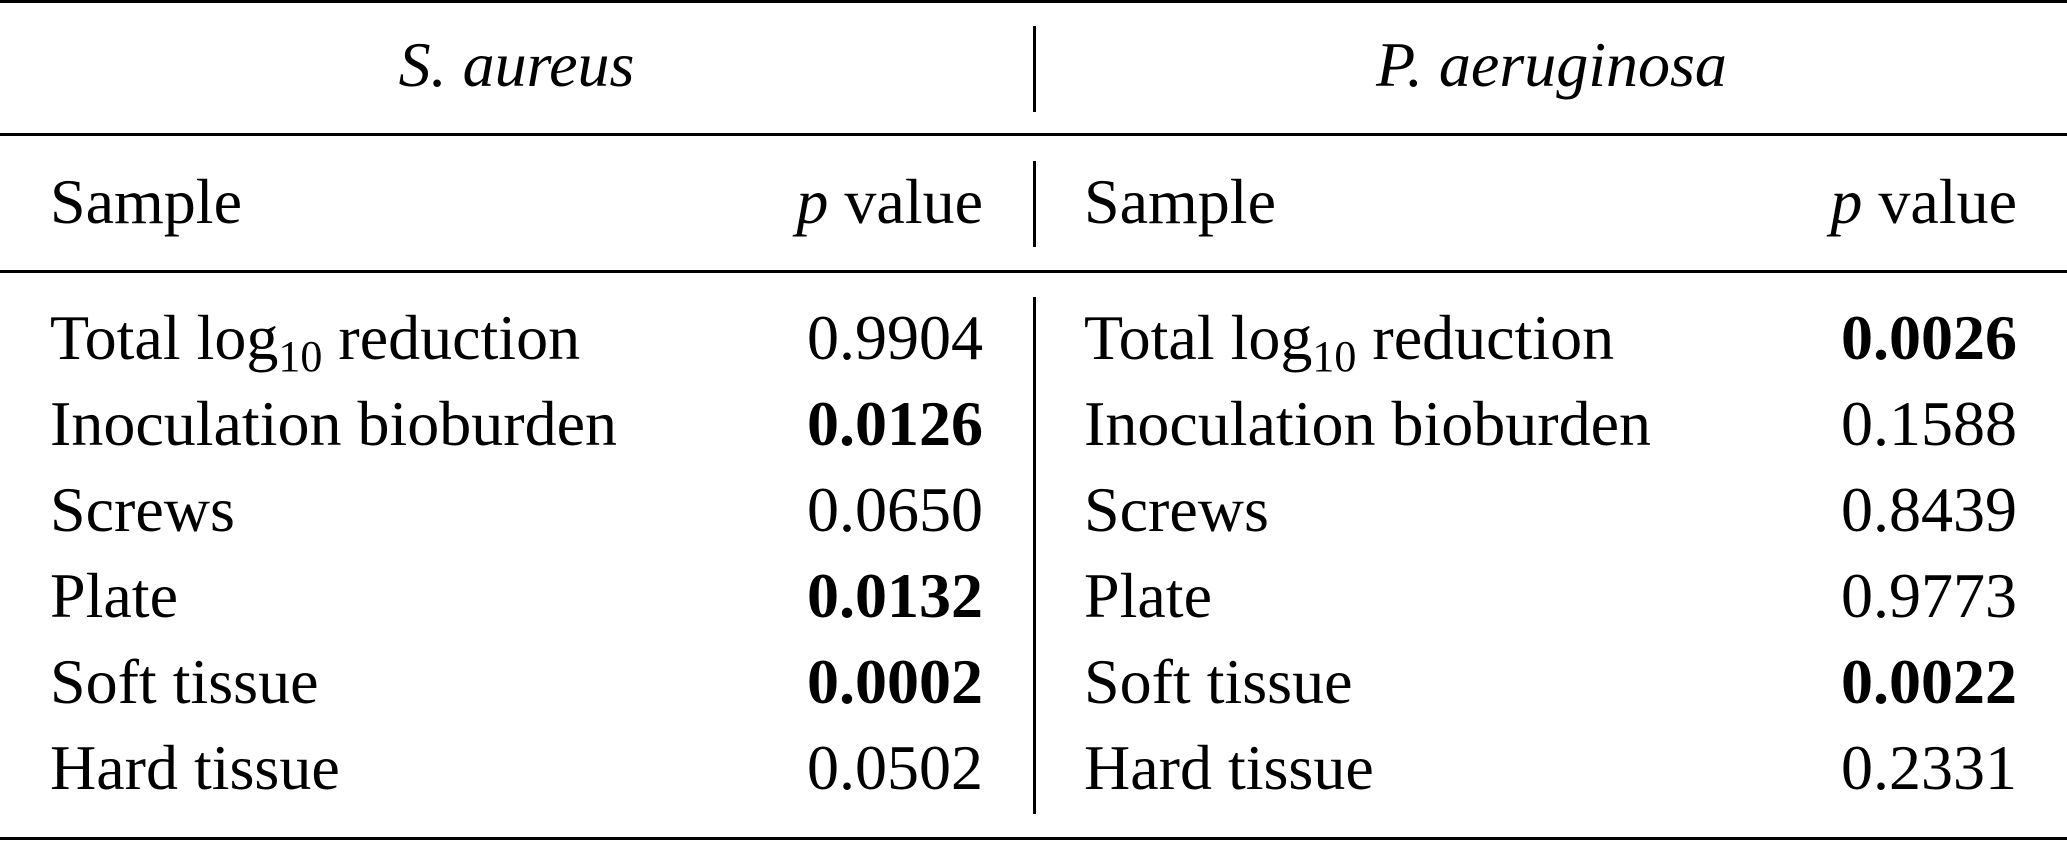 The width and height of the screenshot is (2067, 842). I want to click on table-row-p-value: 0.0502, so click(895, 767).